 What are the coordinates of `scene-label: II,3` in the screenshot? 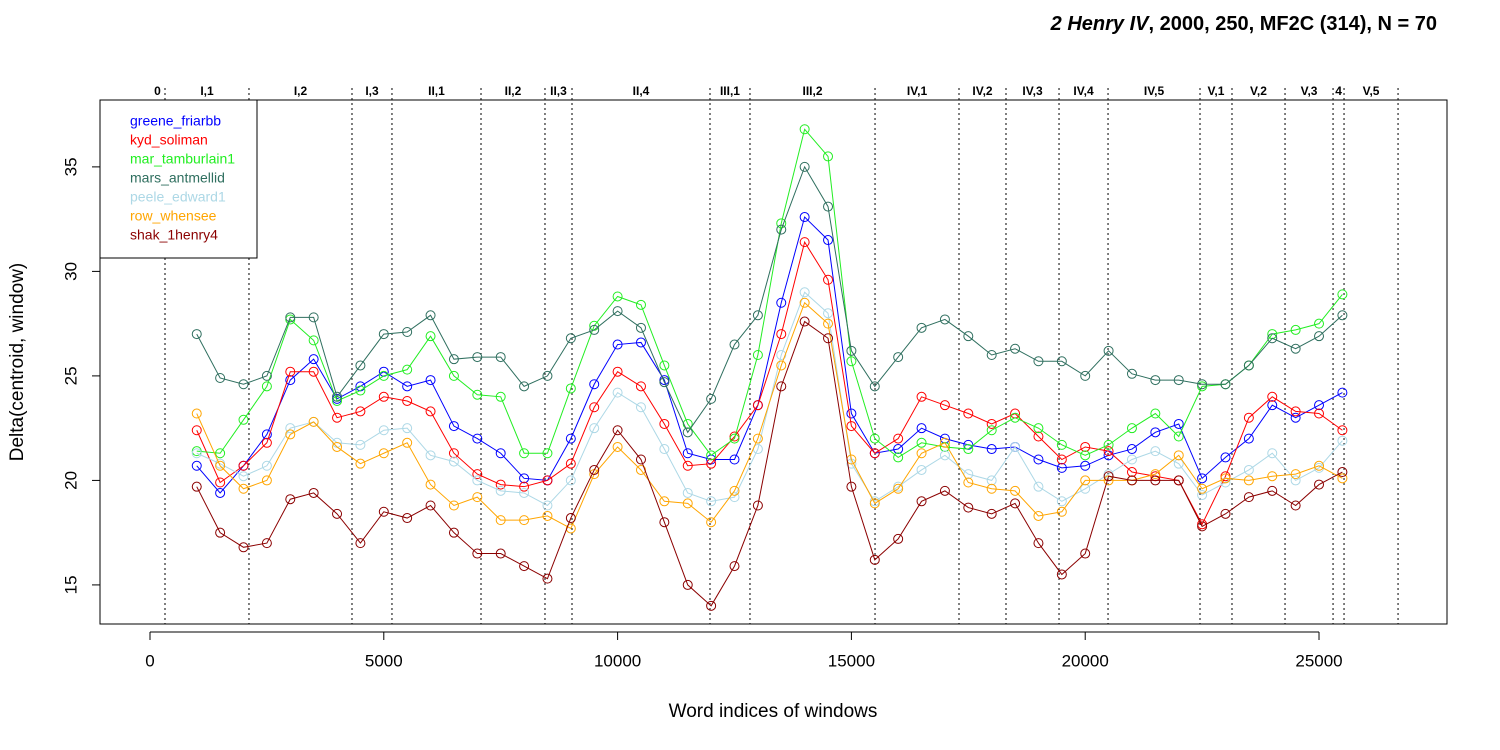 It's located at (558, 91).